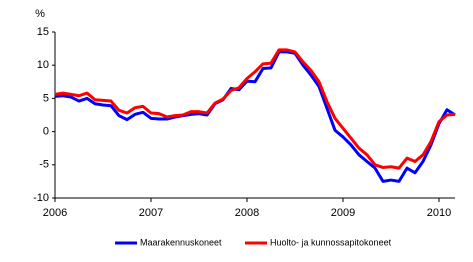 Image resolution: width=473 pixels, height=262 pixels. Describe the element at coordinates (247, 213) in the screenshot. I see `x-tick-label: 2008` at that location.